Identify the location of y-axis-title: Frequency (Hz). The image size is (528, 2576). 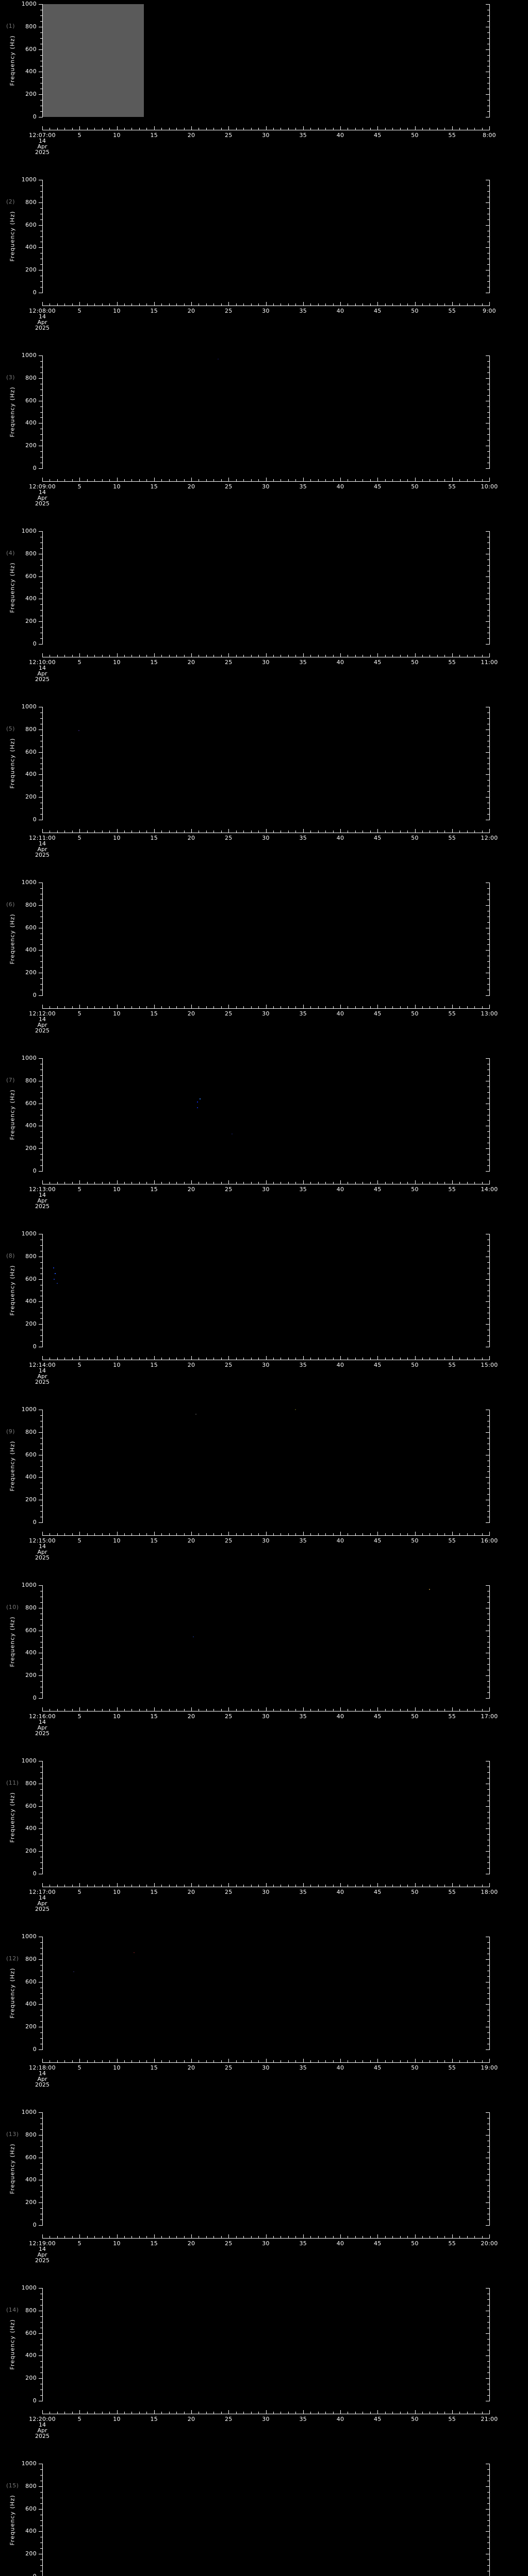
(12, 763).